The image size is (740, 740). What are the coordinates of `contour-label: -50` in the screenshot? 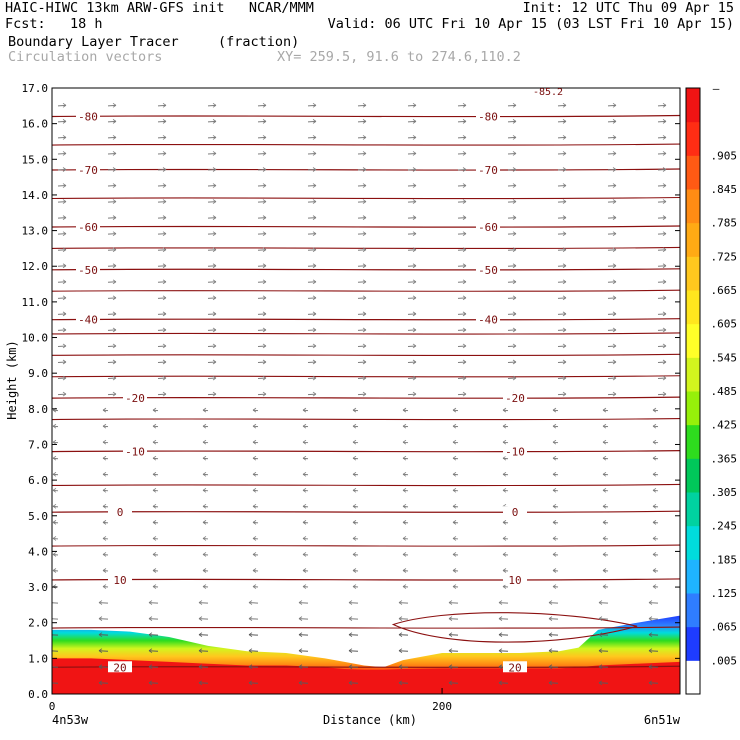 It's located at (88, 270).